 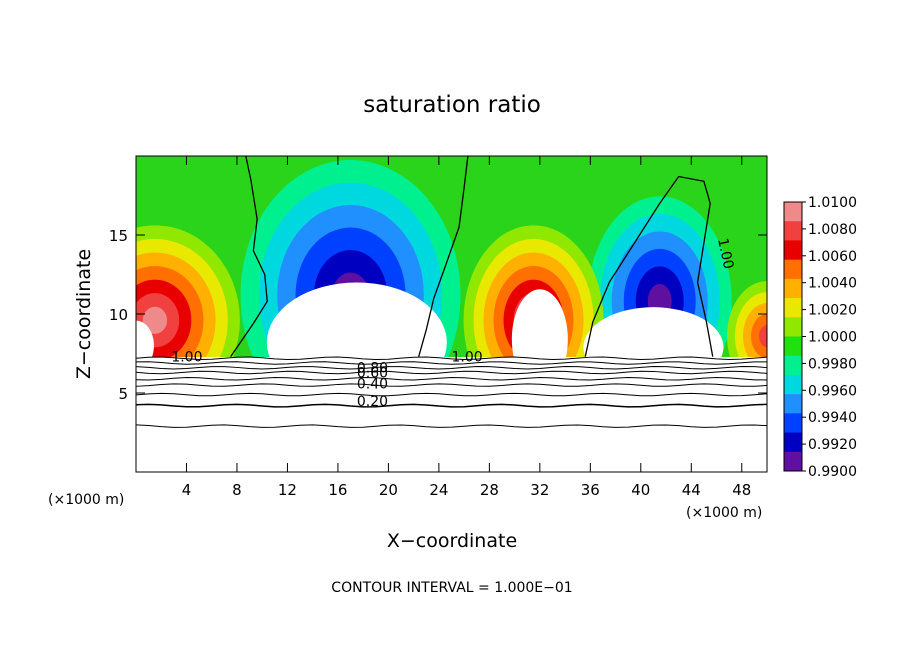 I want to click on colorbar-tick-label: 1.0060, so click(x=832, y=257).